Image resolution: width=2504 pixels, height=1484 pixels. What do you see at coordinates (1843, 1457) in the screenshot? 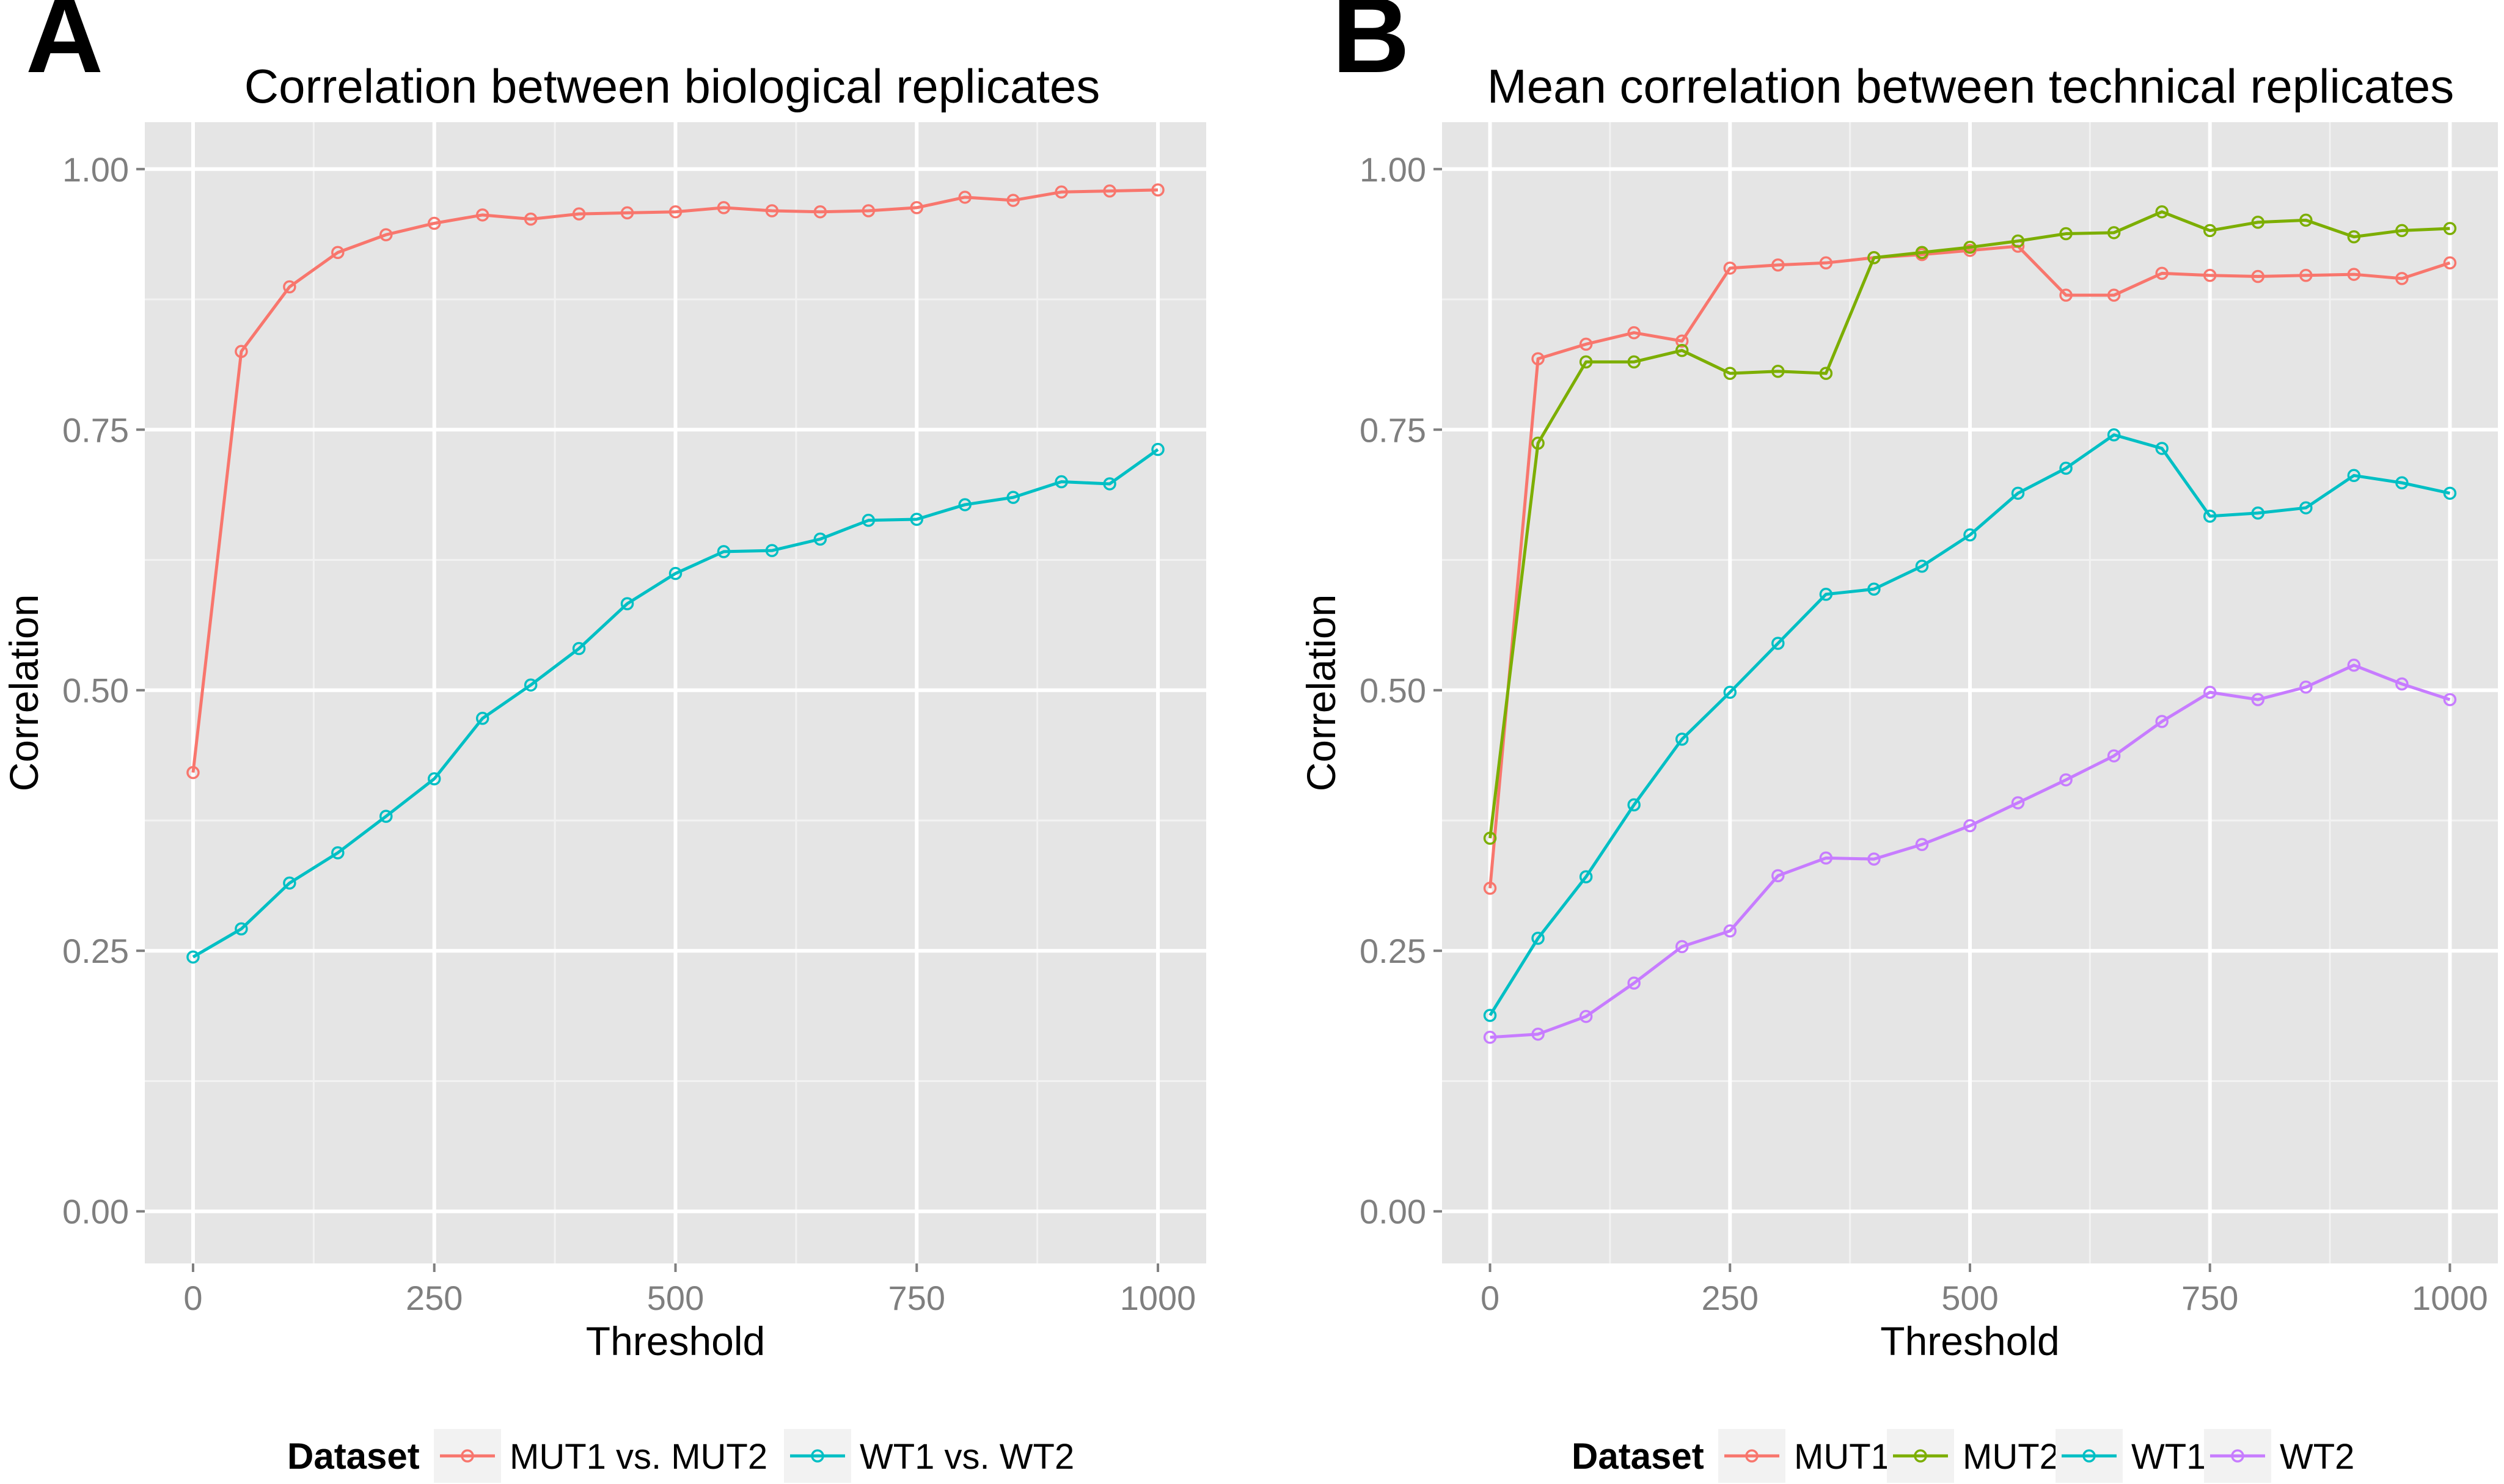
I see `legend-label: MUT1` at bounding box center [1843, 1457].